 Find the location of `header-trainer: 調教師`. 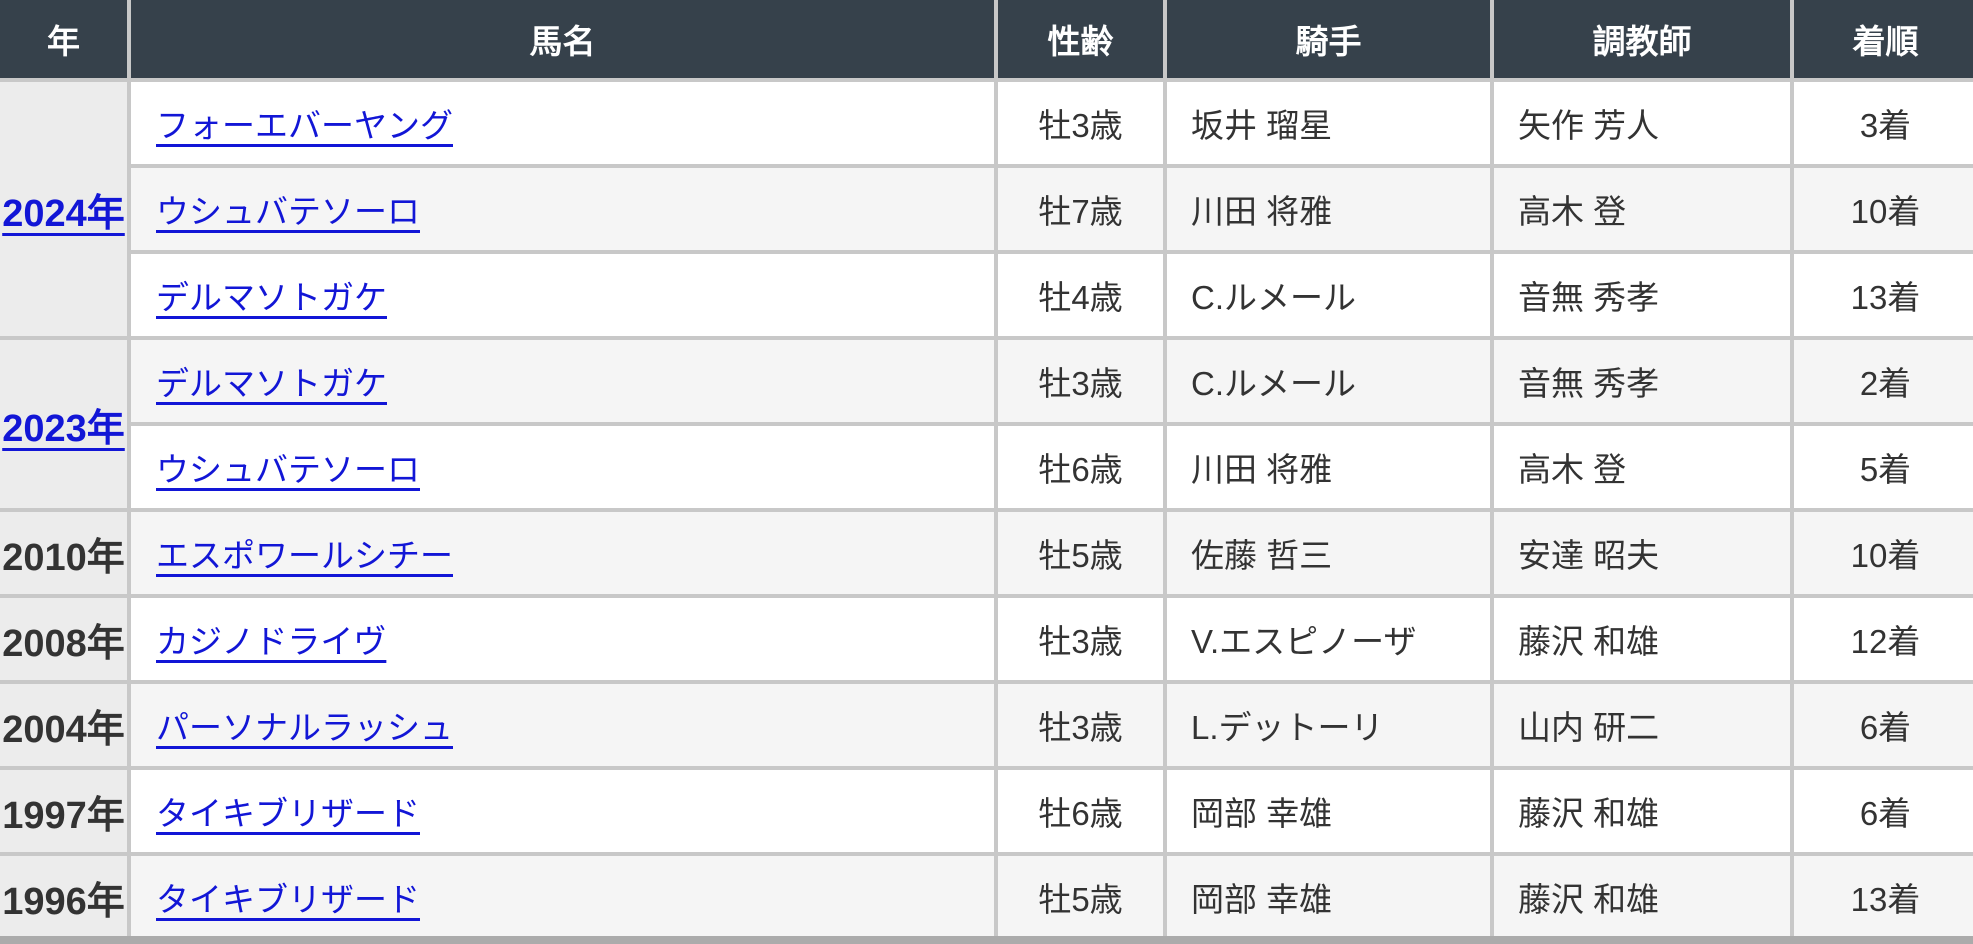

header-trainer: 調教師 is located at coordinates (1642, 41).